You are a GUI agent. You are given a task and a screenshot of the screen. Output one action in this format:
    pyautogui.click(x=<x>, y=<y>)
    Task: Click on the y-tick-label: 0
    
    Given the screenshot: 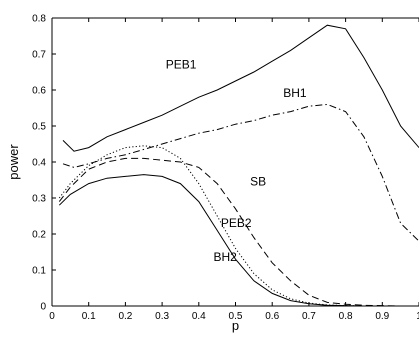 What is the action you would take?
    pyautogui.click(x=43, y=307)
    